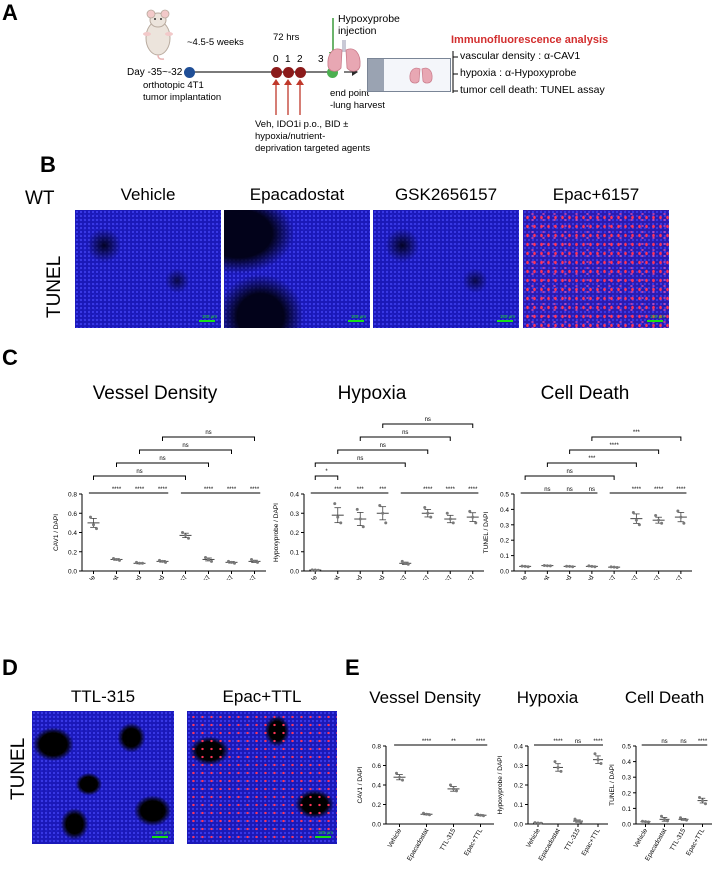 This screenshot has height=869, width=717. What do you see at coordinates (442, 577) in the screenshot?
I see `x-tick-label: Navox+6157` at bounding box center [442, 577].